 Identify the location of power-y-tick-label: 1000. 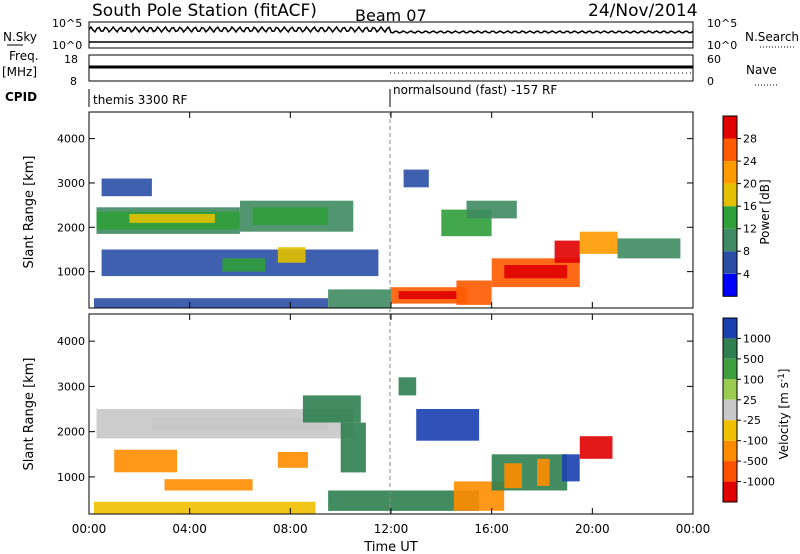
(71, 272).